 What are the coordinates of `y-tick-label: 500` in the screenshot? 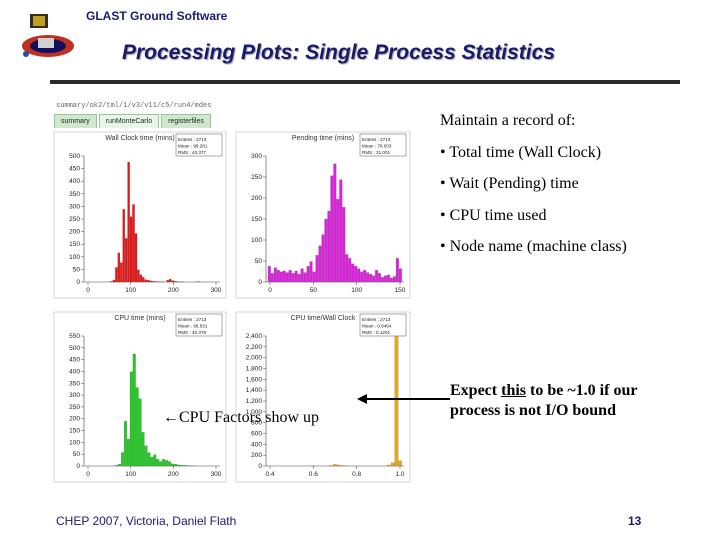 It's located at (74, 156).